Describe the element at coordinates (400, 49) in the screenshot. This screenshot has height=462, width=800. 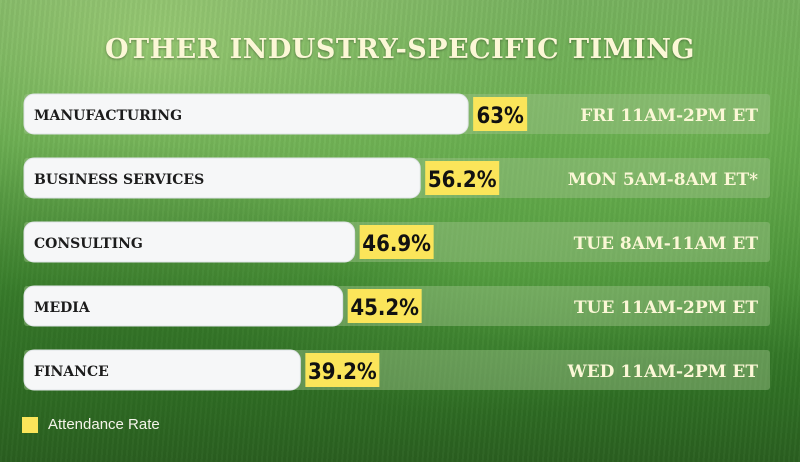
I see `chart-title: OTHER INDUSTRY-SPECIFIC TIMING` at that location.